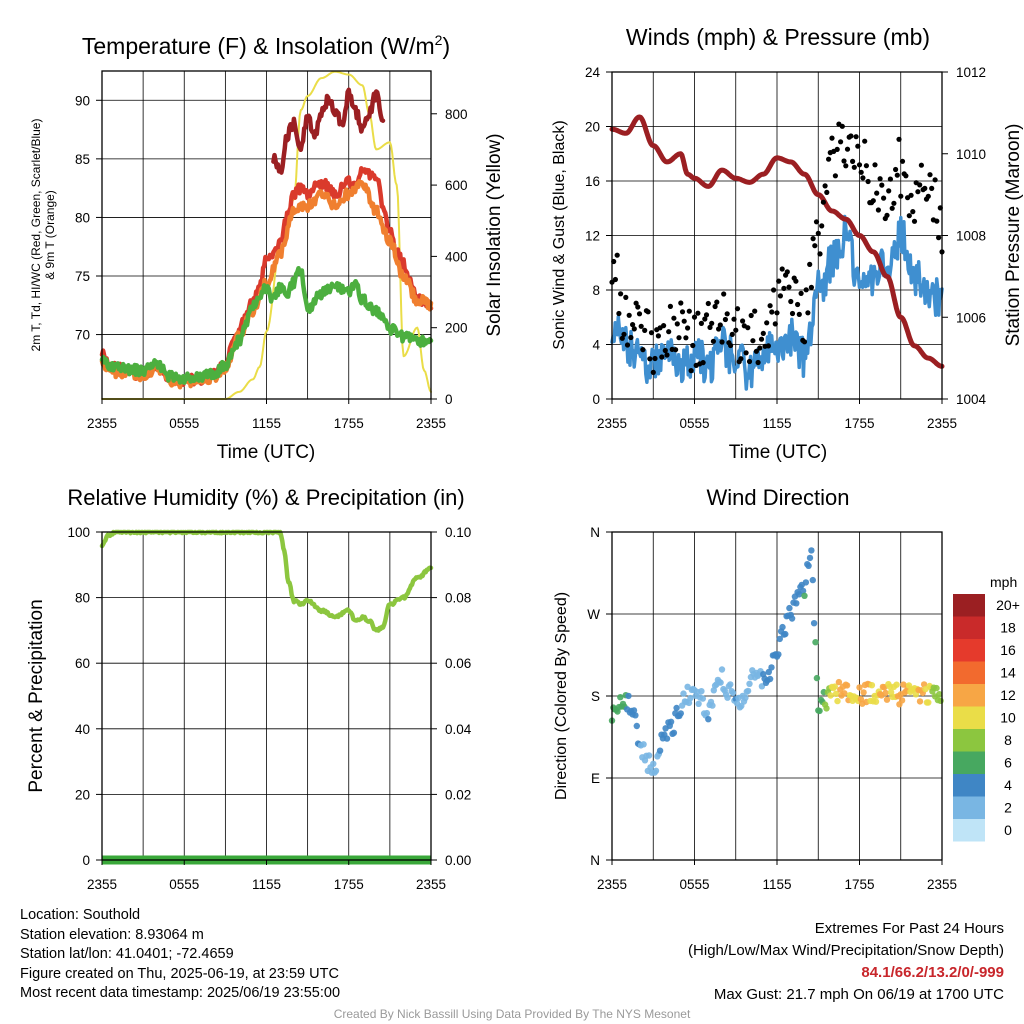 Image resolution: width=1024 pixels, height=1024 pixels. What do you see at coordinates (778, 452) in the screenshot?
I see `wind-xlabel: Time (UTC)` at bounding box center [778, 452].